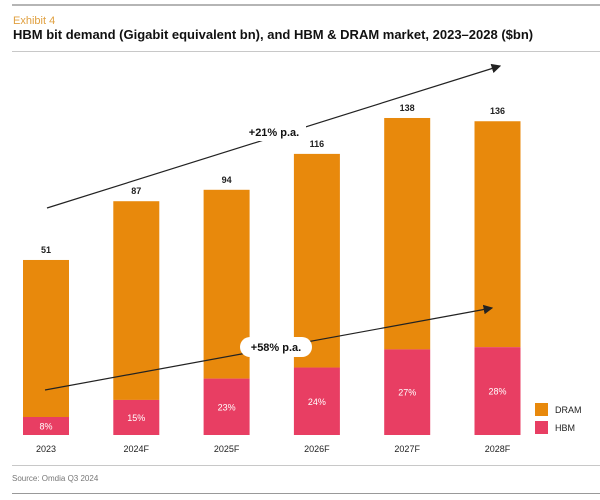 The height and width of the screenshot is (500, 600). I want to click on bar-dram-2023, so click(46, 338).